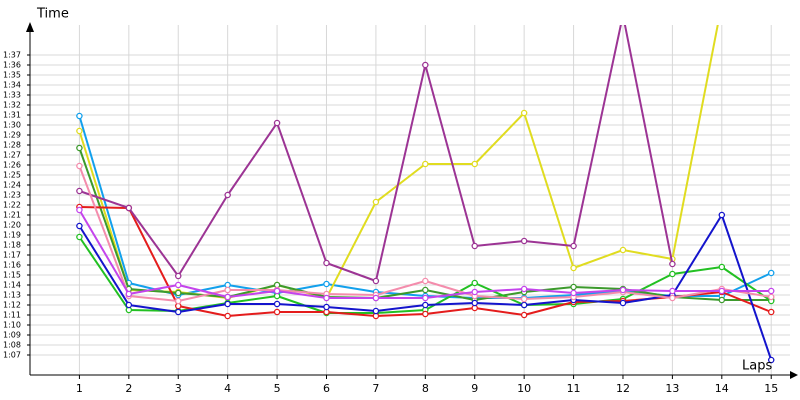 Image resolution: width=800 pixels, height=400 pixels. What do you see at coordinates (12, 55) in the screenshot?
I see `y-tick-label: 1:37` at bounding box center [12, 55].